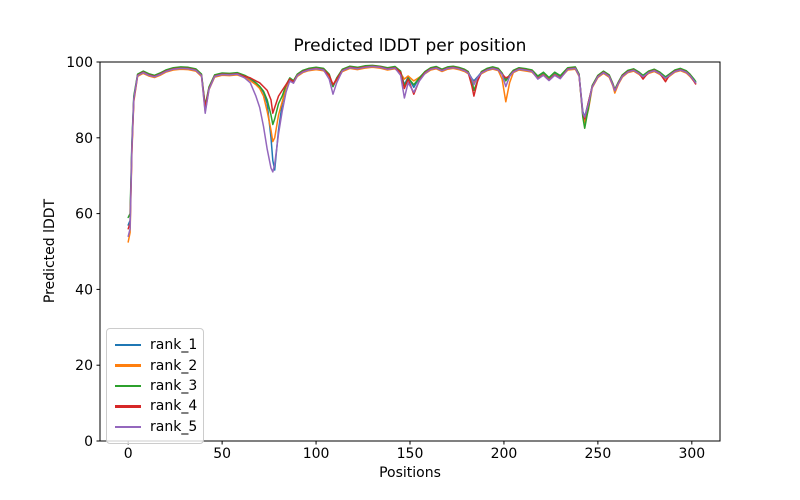 The width and height of the screenshot is (800, 500). I want to click on y-tick-label: 0, so click(88, 442).